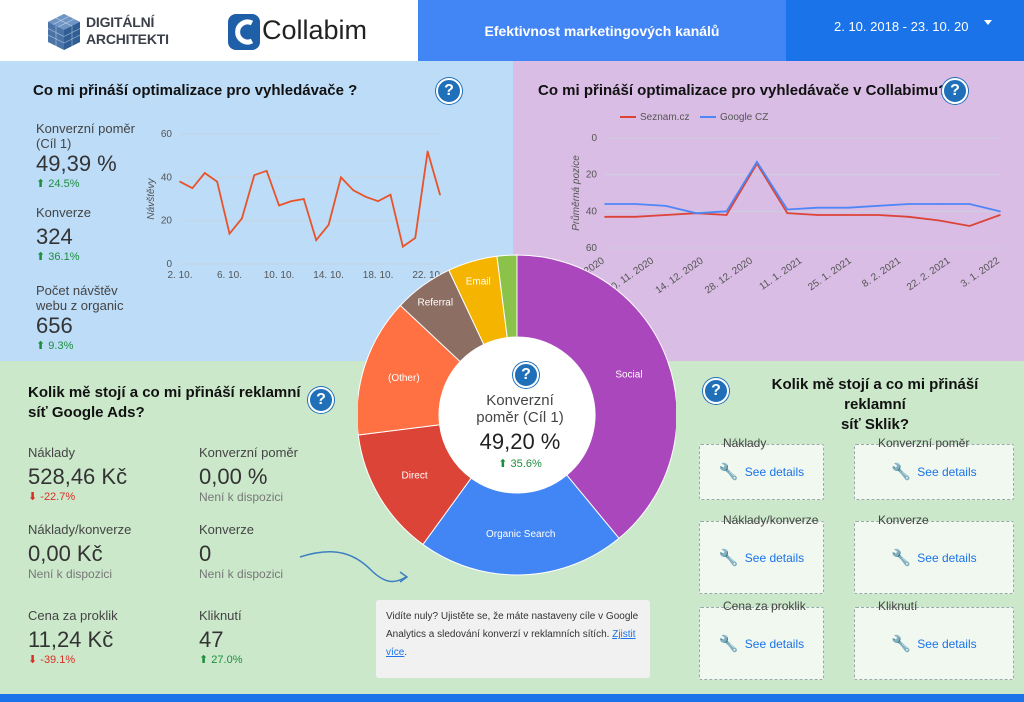 Image resolution: width=1024 pixels, height=702 pixels. Describe the element at coordinates (244, 32) in the screenshot. I see `c-logo-icon` at that location.